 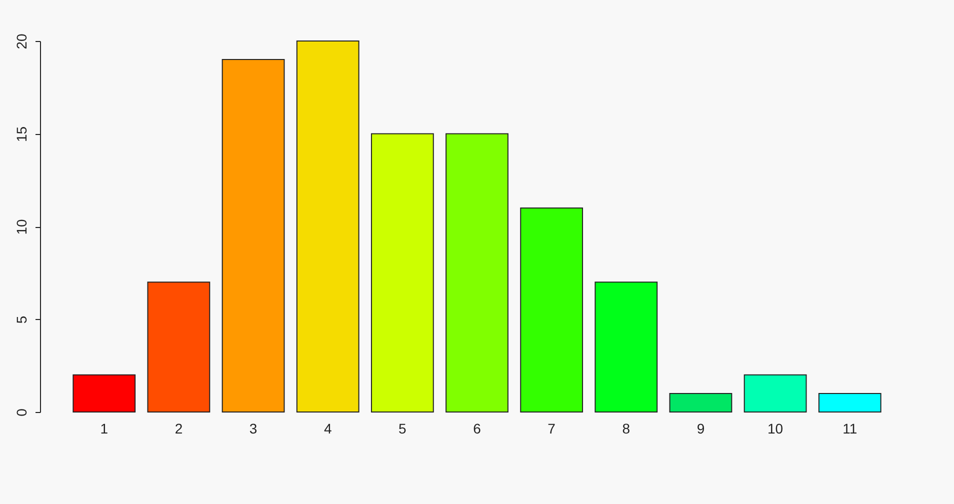 What do you see at coordinates (776, 428) in the screenshot?
I see `x-tick-label: 10` at bounding box center [776, 428].